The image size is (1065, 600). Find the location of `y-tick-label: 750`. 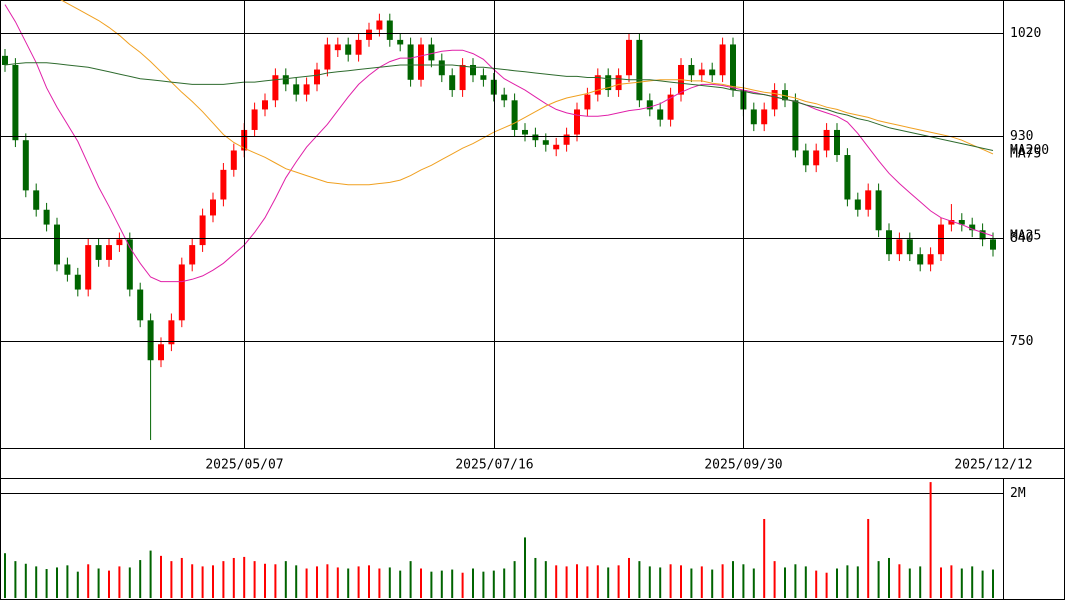

y-tick-label: 750 is located at coordinates (1021, 341).